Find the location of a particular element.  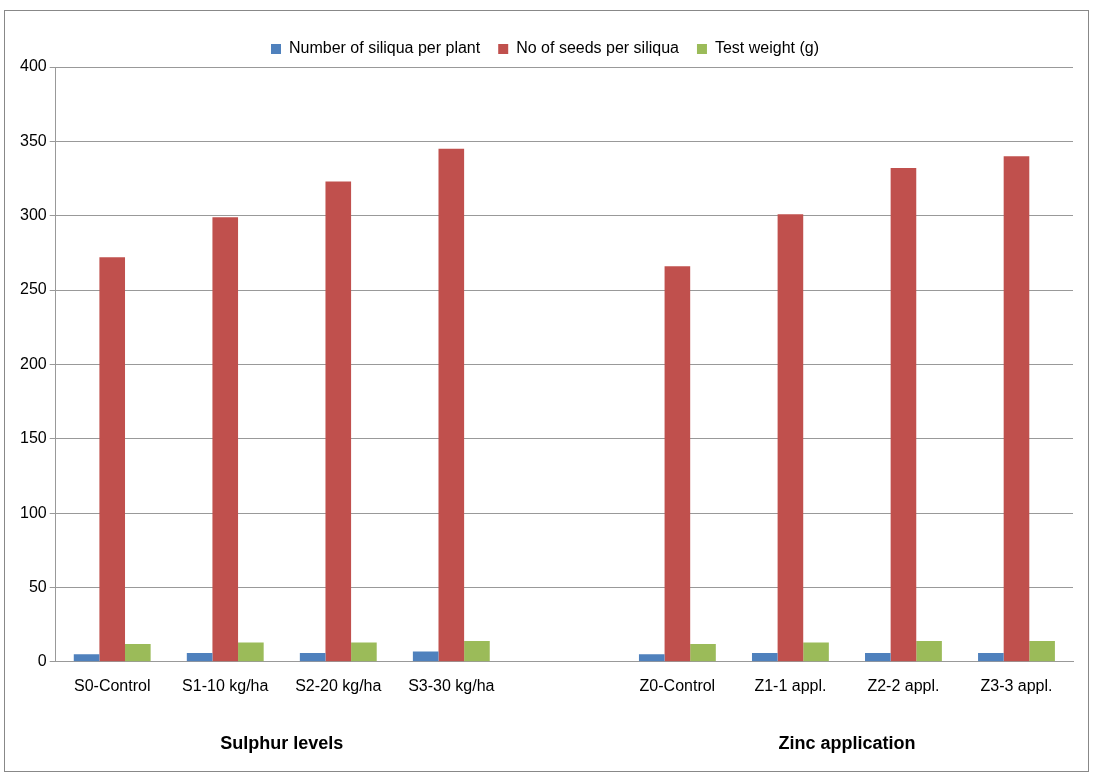

x-tick-label: S3-30 kg/ha is located at coordinates (451, 685).